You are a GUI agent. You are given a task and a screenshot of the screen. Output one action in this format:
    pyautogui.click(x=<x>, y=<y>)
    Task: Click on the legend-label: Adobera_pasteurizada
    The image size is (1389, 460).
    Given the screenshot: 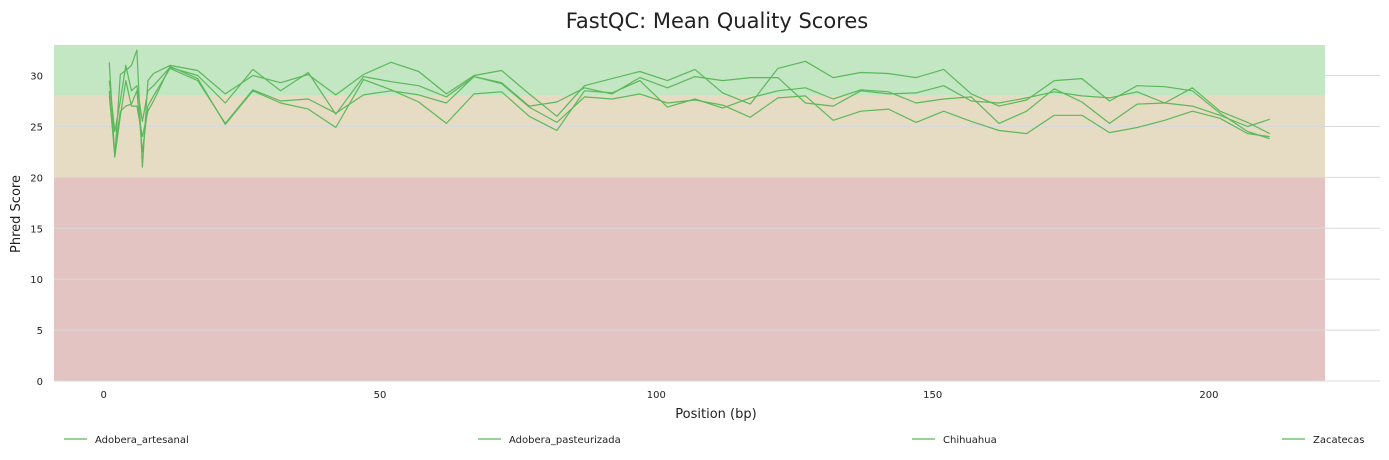 What is the action you would take?
    pyautogui.click(x=565, y=440)
    